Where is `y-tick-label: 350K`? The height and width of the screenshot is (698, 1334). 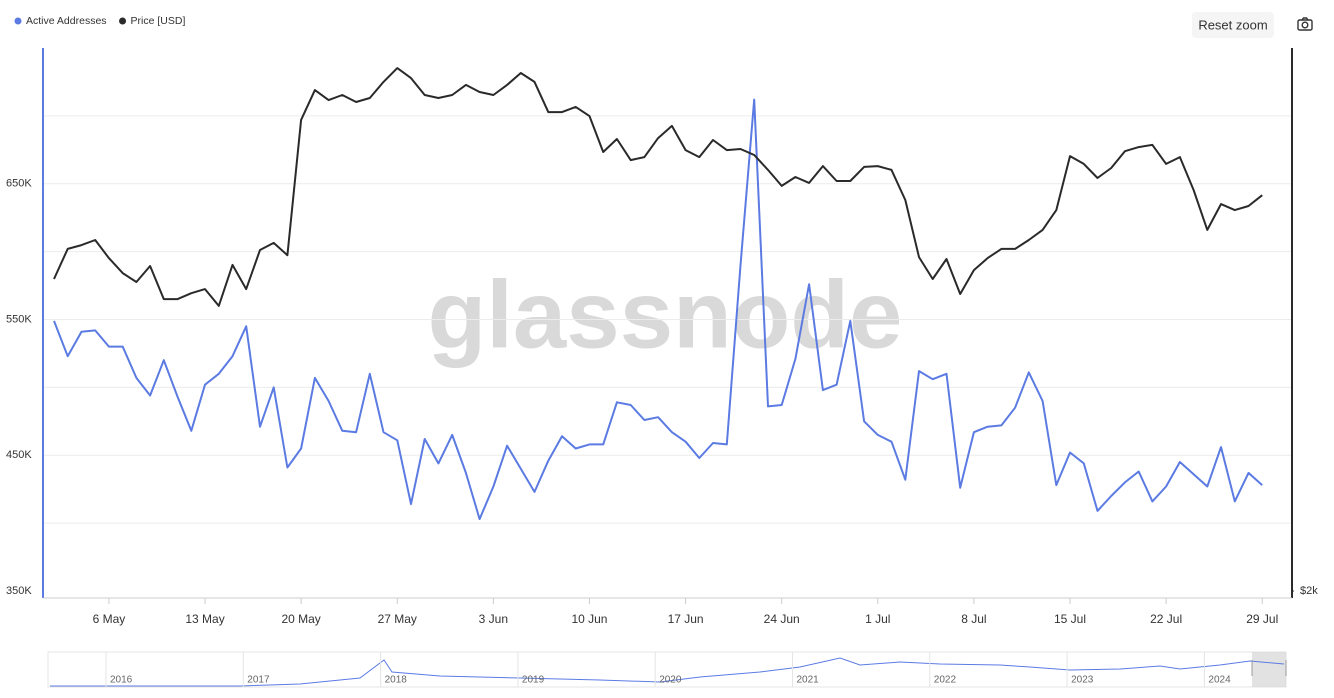
y-tick-label: 350K is located at coordinates (19, 591).